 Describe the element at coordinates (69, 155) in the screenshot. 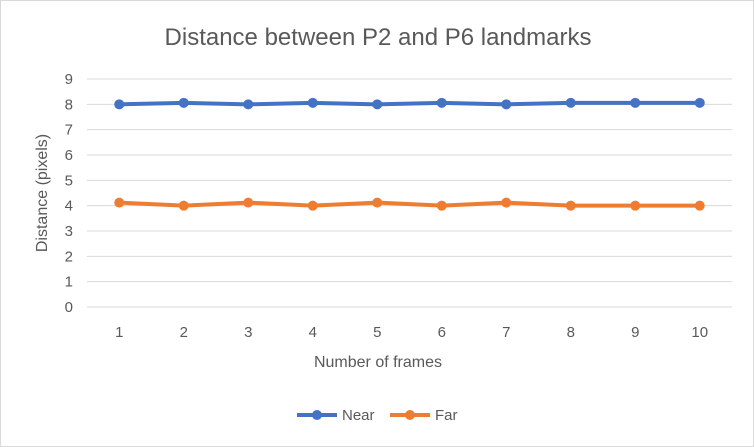

I see `y-tick-label: 6` at that location.